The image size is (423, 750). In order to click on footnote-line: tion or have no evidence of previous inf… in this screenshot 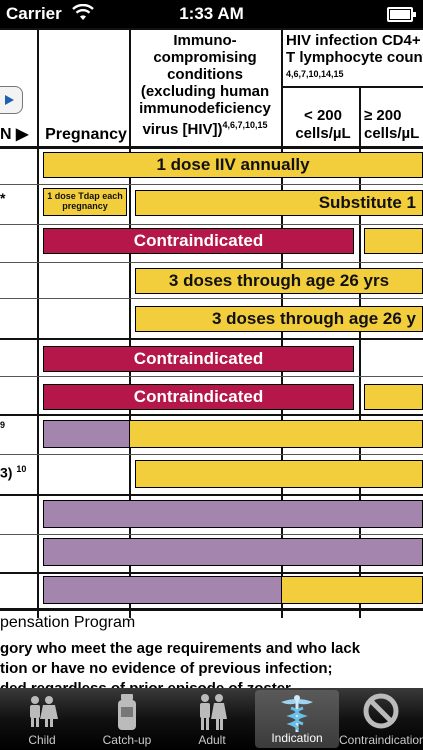, I will do `click(166, 668)`.